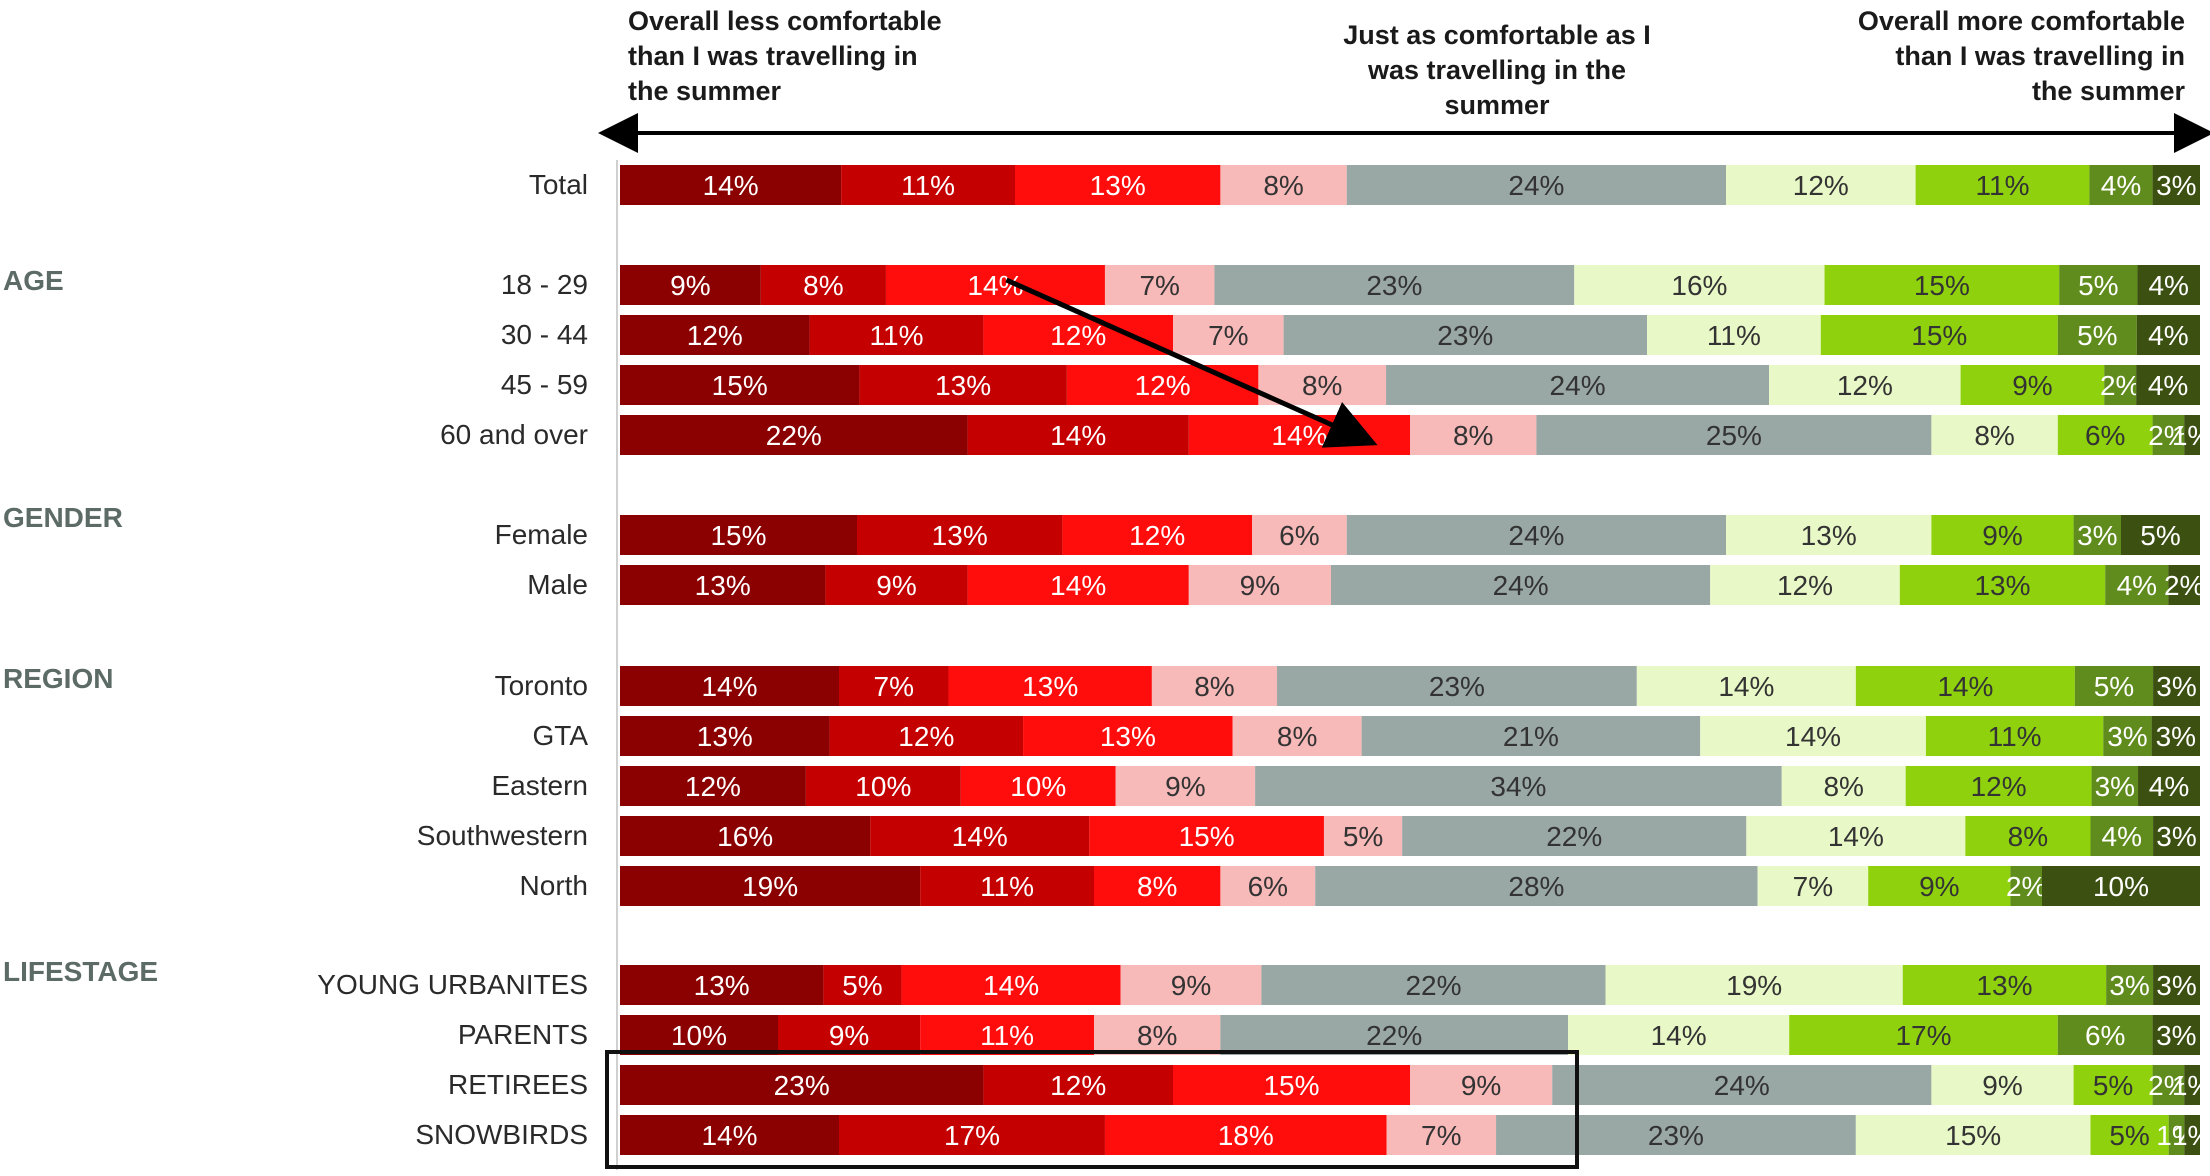 This screenshot has width=2210, height=1176. I want to click on trend-arrow, so click(1191, 362).